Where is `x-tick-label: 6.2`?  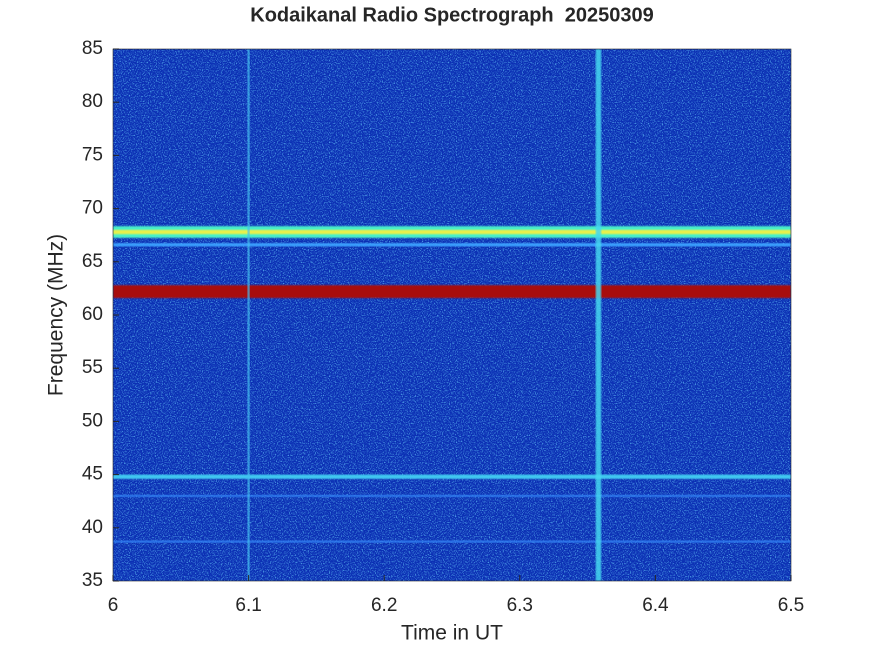
x-tick-label: 6.2 is located at coordinates (384, 605).